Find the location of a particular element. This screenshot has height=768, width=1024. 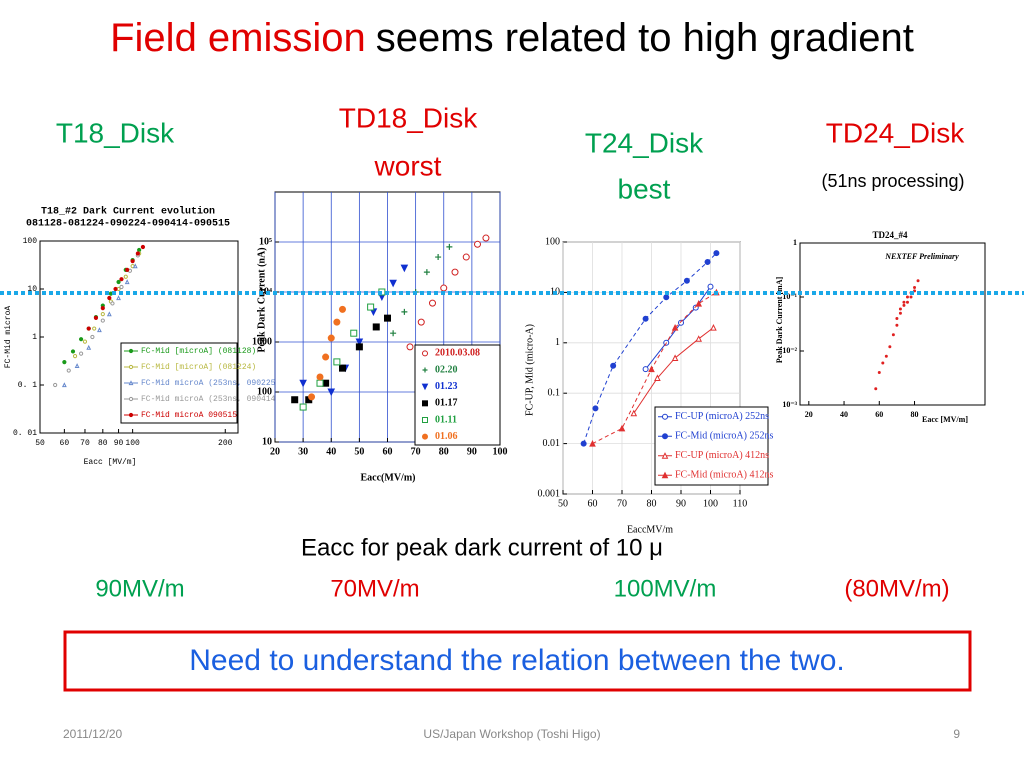

result: 70MV/m is located at coordinates (374, 588).